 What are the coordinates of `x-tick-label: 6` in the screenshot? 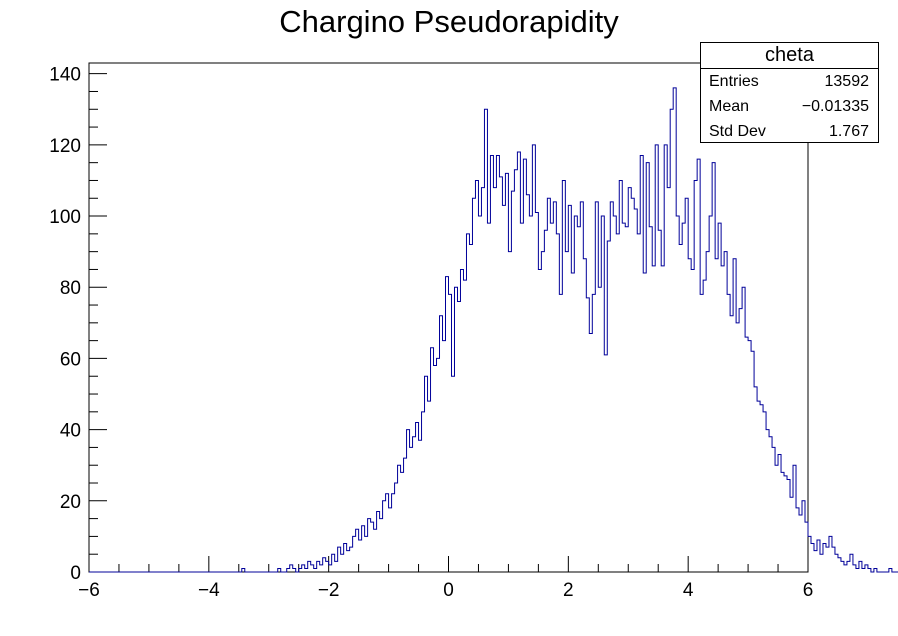 It's located at (808, 590).